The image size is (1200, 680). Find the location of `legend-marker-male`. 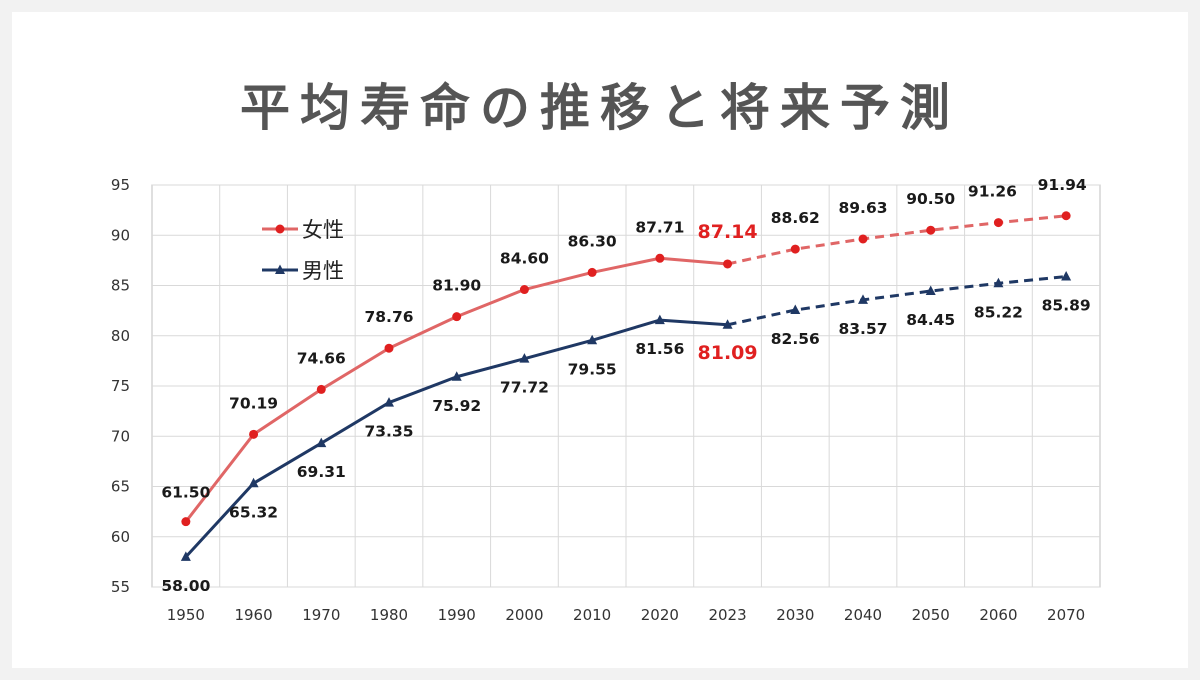

legend-marker-male is located at coordinates (280, 269).